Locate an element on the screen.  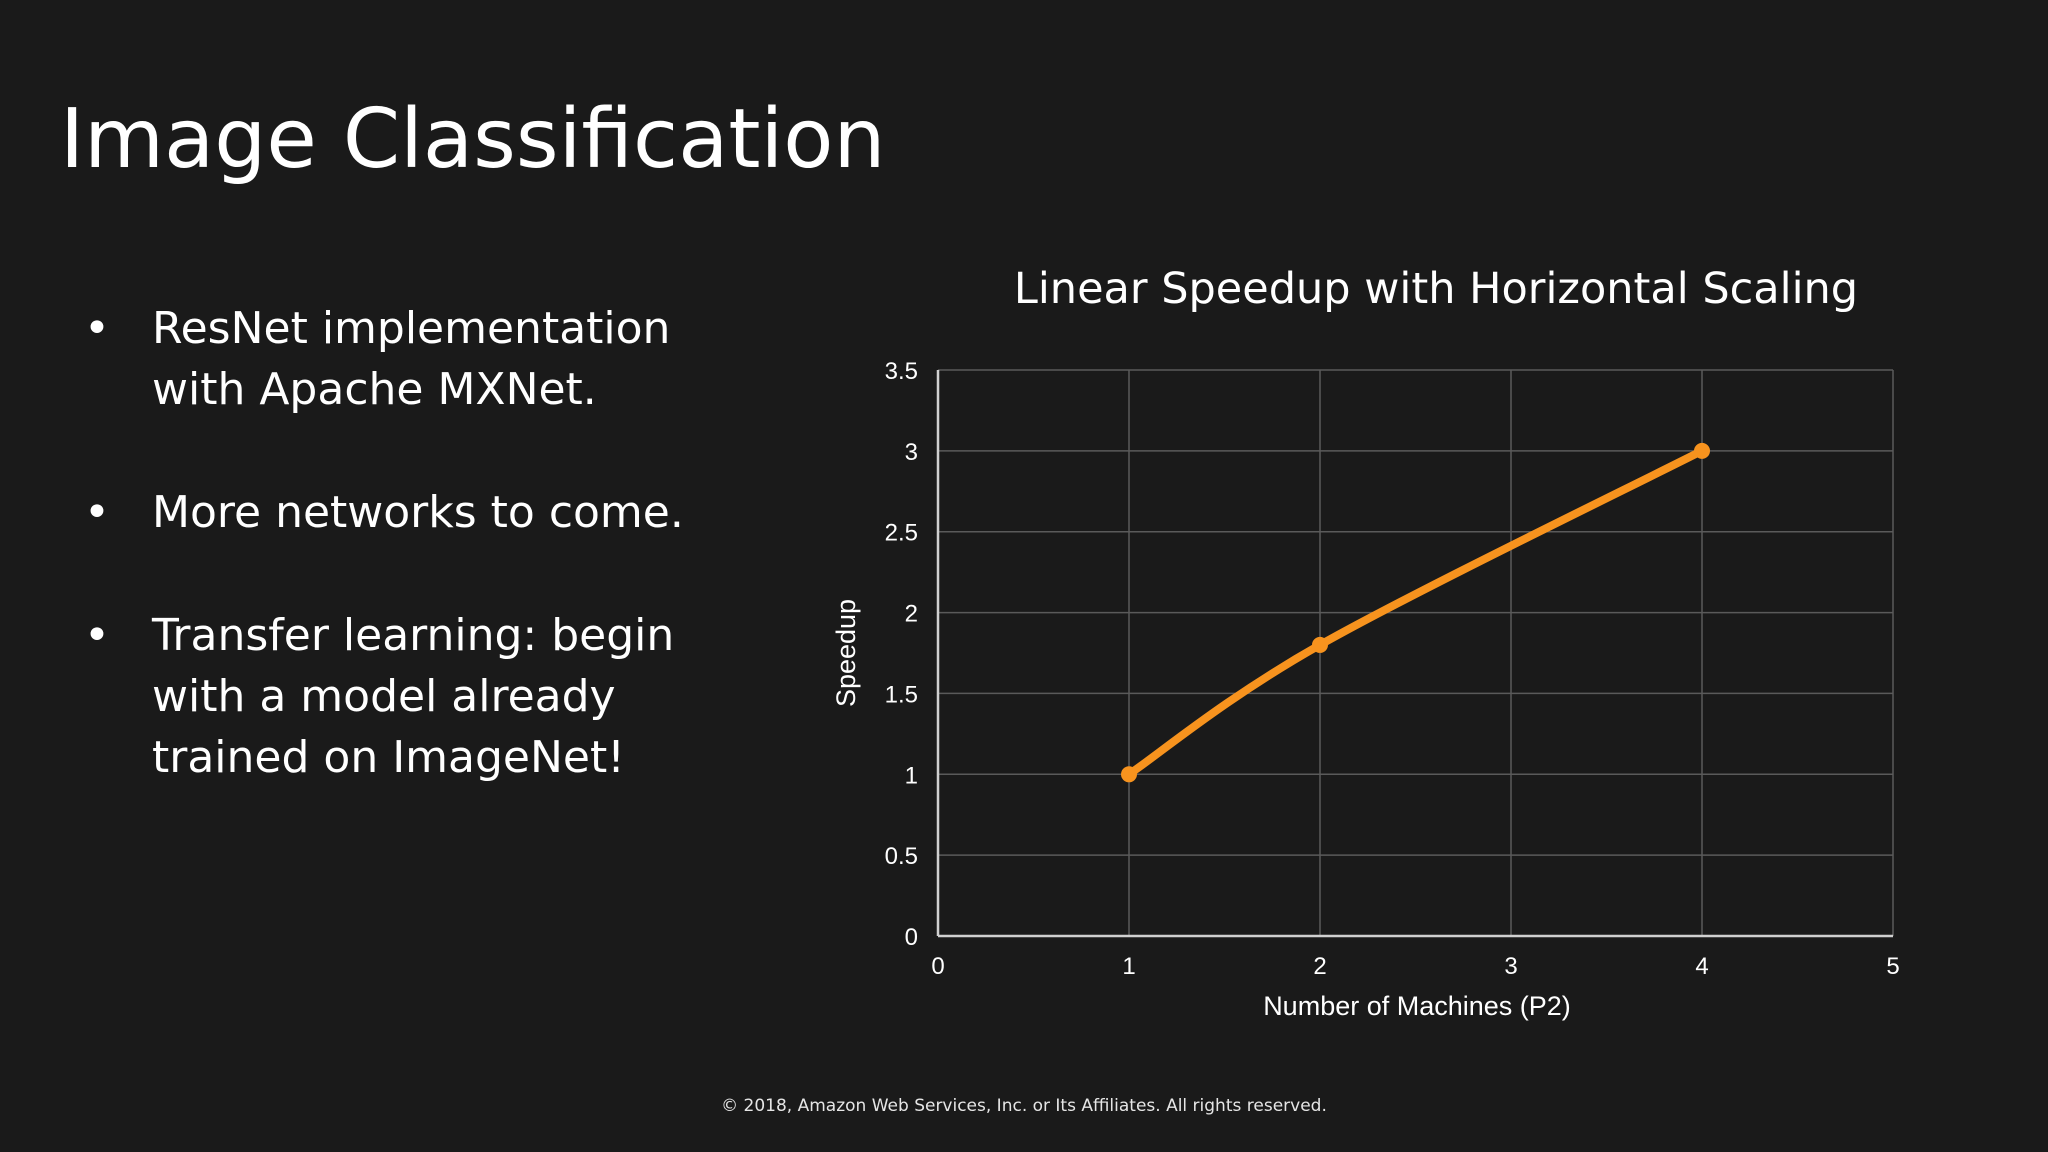
y-tick-label: 2.5 is located at coordinates (901, 533).